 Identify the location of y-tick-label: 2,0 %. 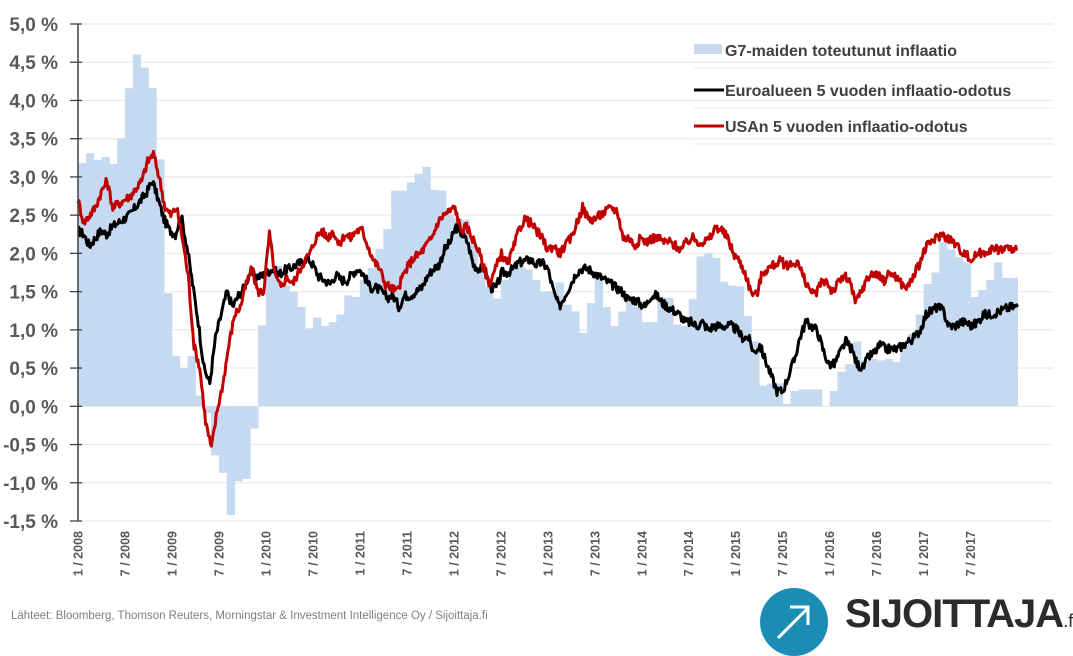
(33, 254).